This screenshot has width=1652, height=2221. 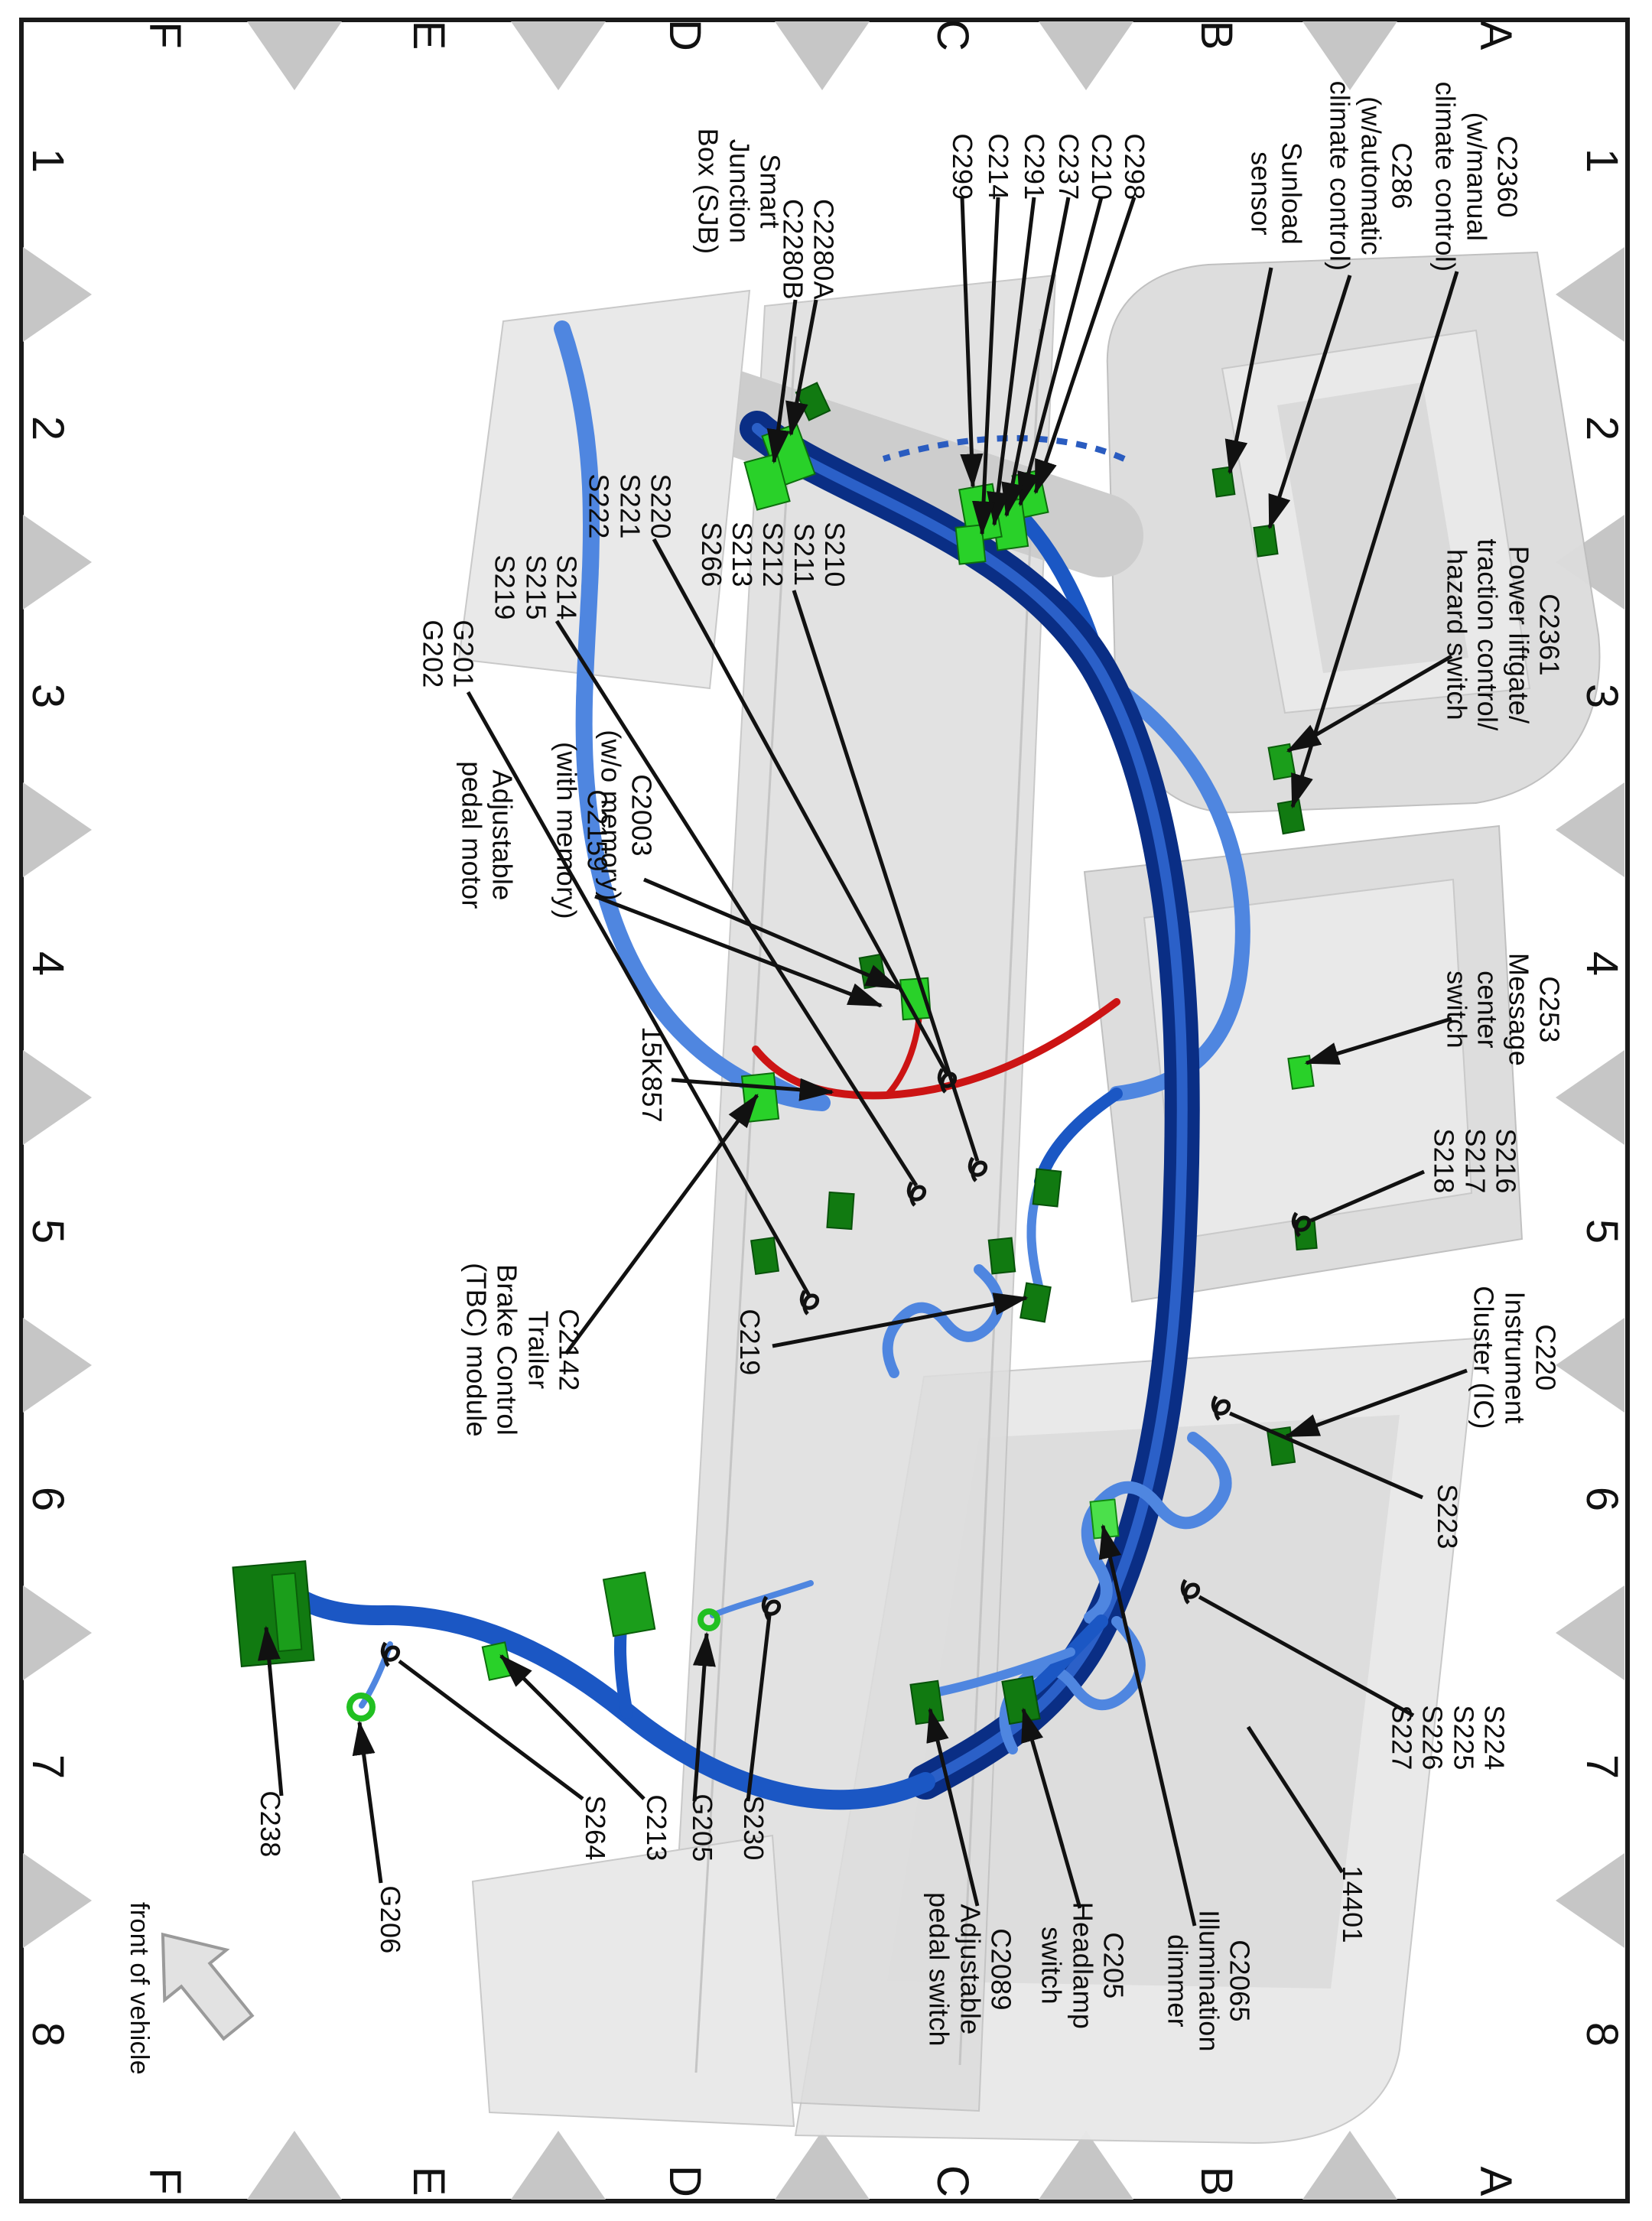 I want to click on callout-s220-s222: S220 S221 S222, so click(x=630, y=506).